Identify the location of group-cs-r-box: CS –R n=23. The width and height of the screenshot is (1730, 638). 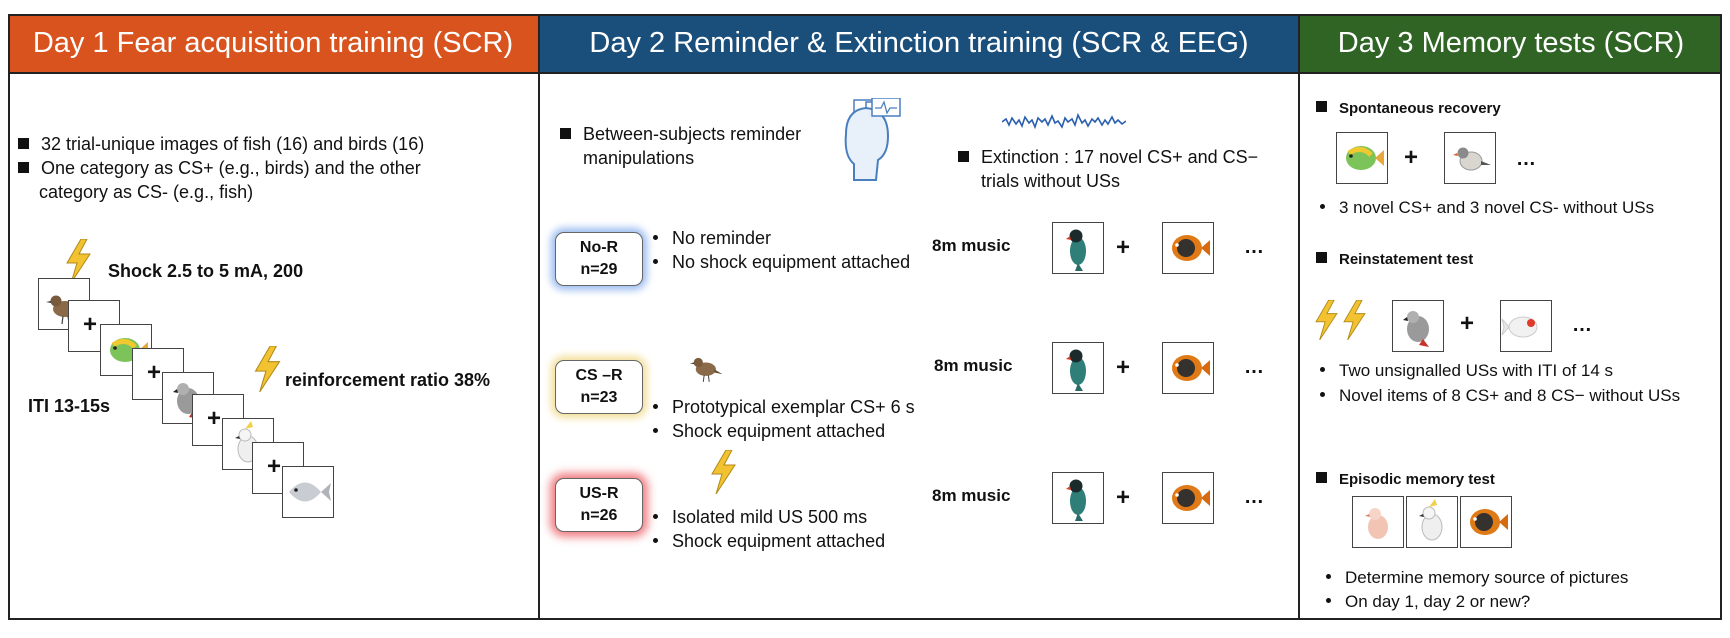
(599, 387).